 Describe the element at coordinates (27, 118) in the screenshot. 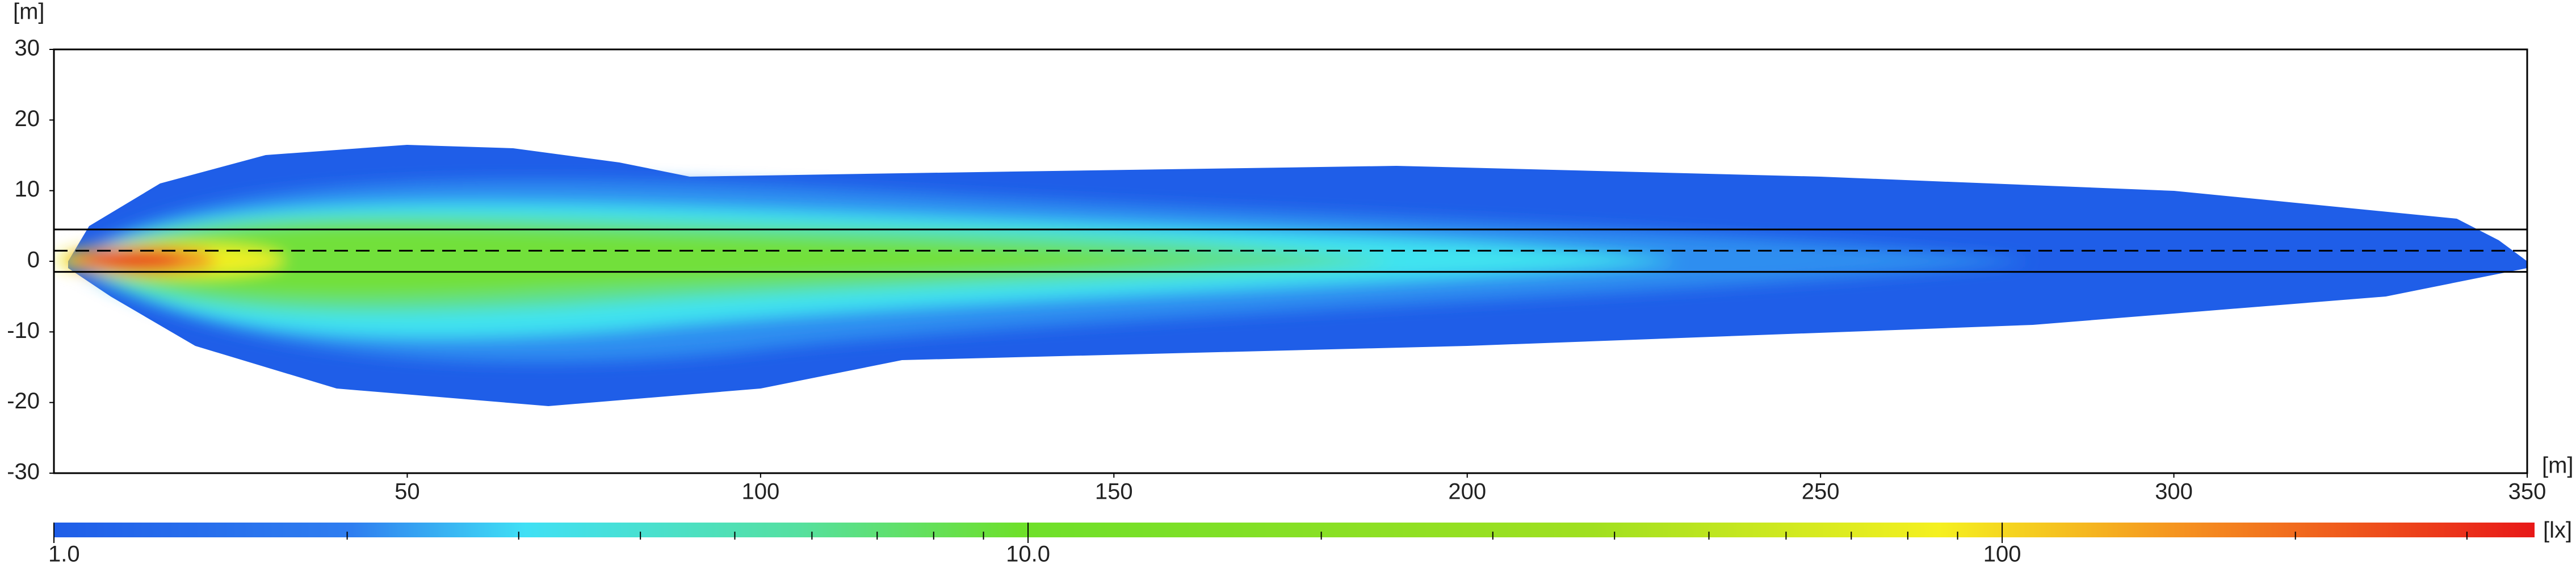

I see `y-tick-label: 20` at that location.